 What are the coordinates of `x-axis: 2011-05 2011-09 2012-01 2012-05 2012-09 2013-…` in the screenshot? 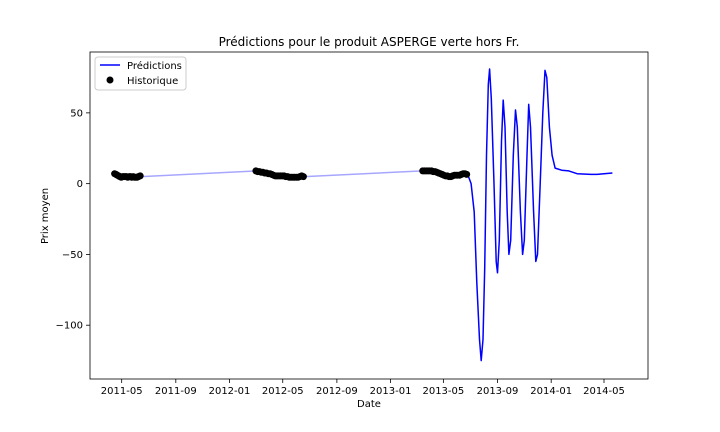 It's located at (363, 388).